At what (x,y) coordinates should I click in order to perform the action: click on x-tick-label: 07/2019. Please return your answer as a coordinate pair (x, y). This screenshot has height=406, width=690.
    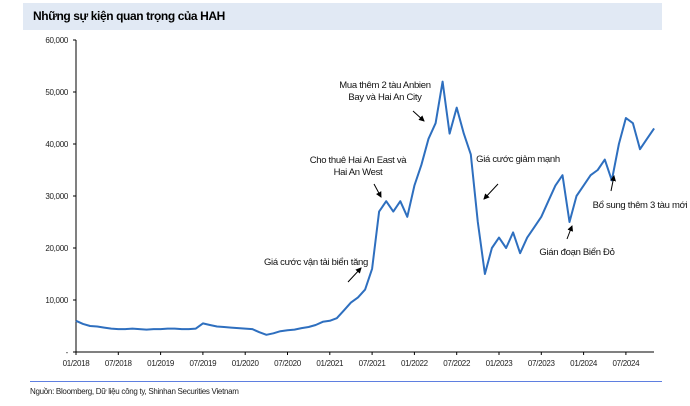
    Looking at the image, I should click on (203, 363).